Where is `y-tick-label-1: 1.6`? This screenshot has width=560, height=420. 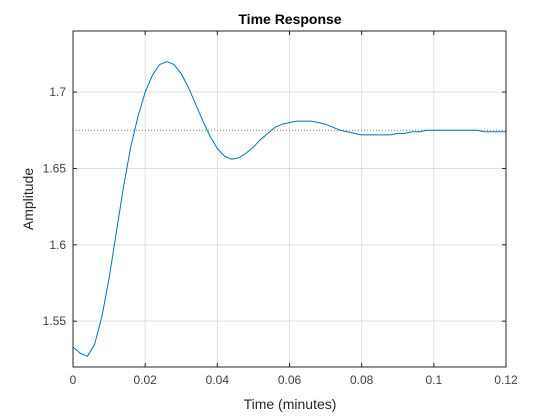 y-tick-label-1: 1.6 is located at coordinates (57, 245).